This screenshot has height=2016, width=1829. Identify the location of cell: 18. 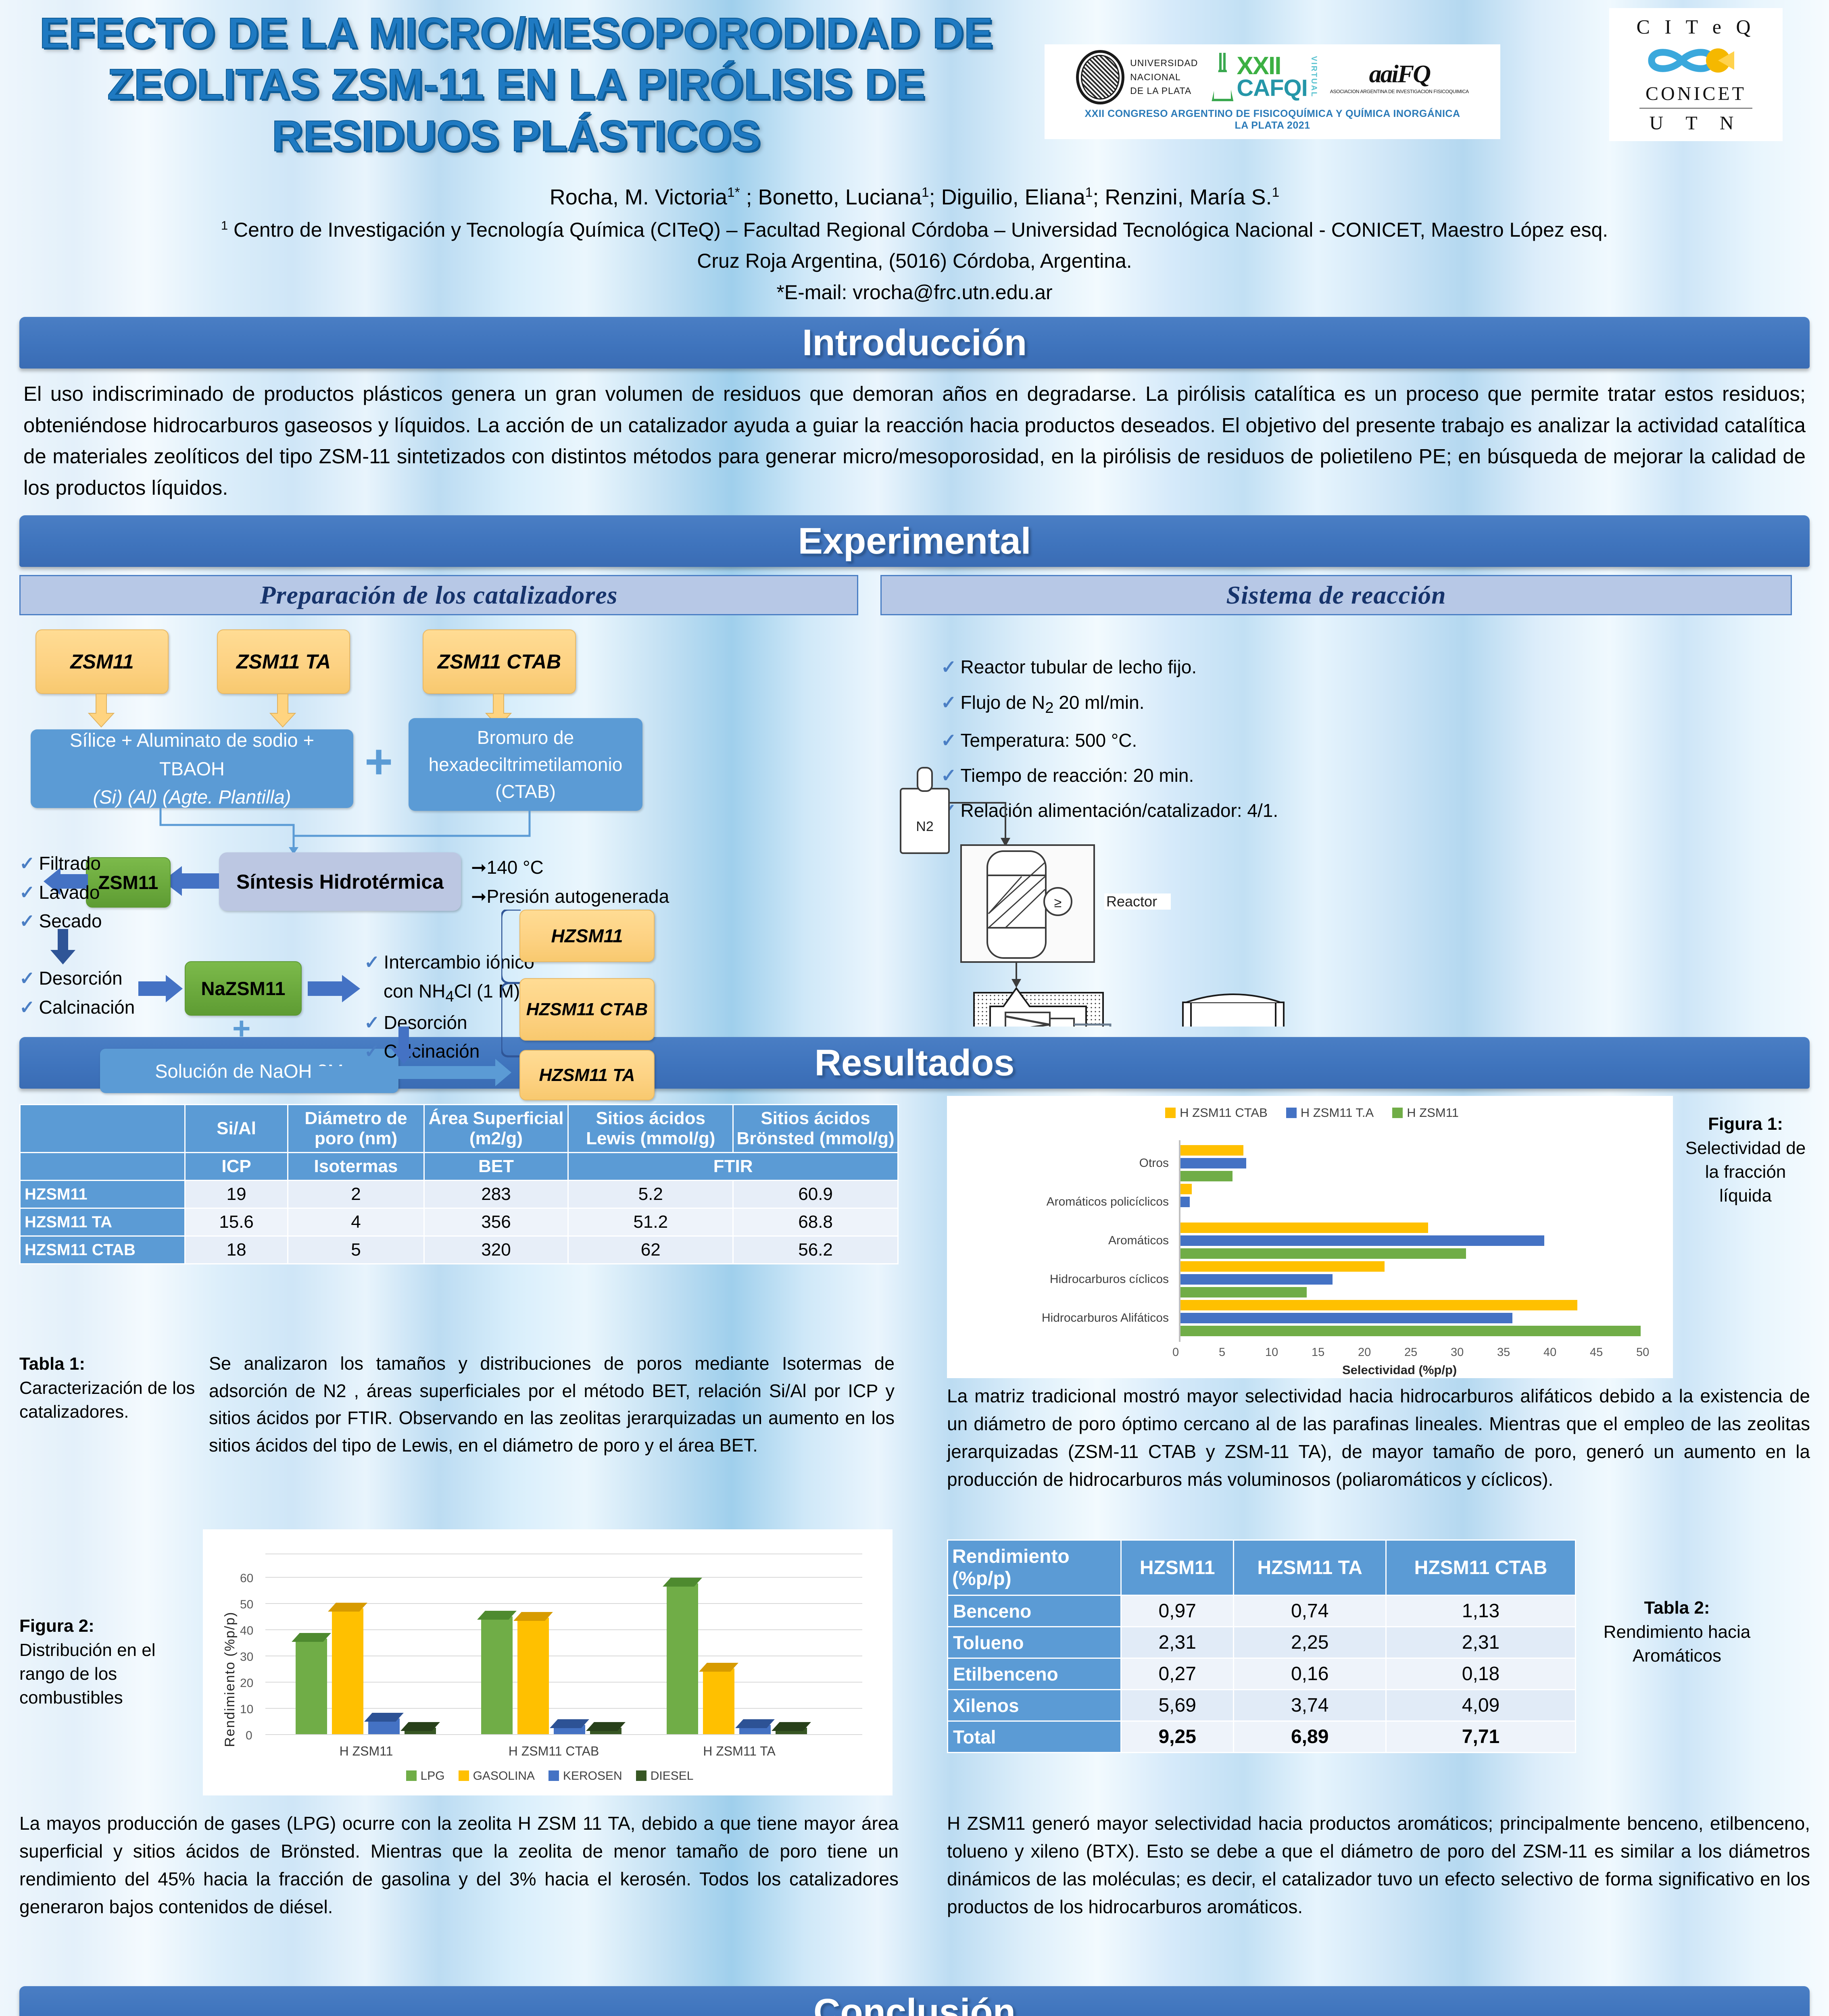
(236, 1250).